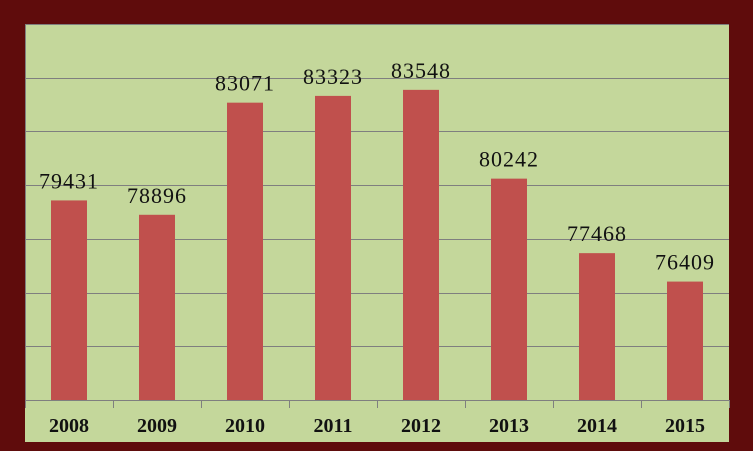 Image resolution: width=753 pixels, height=451 pixels. I want to click on data-label-2010: 83071, so click(245, 83).